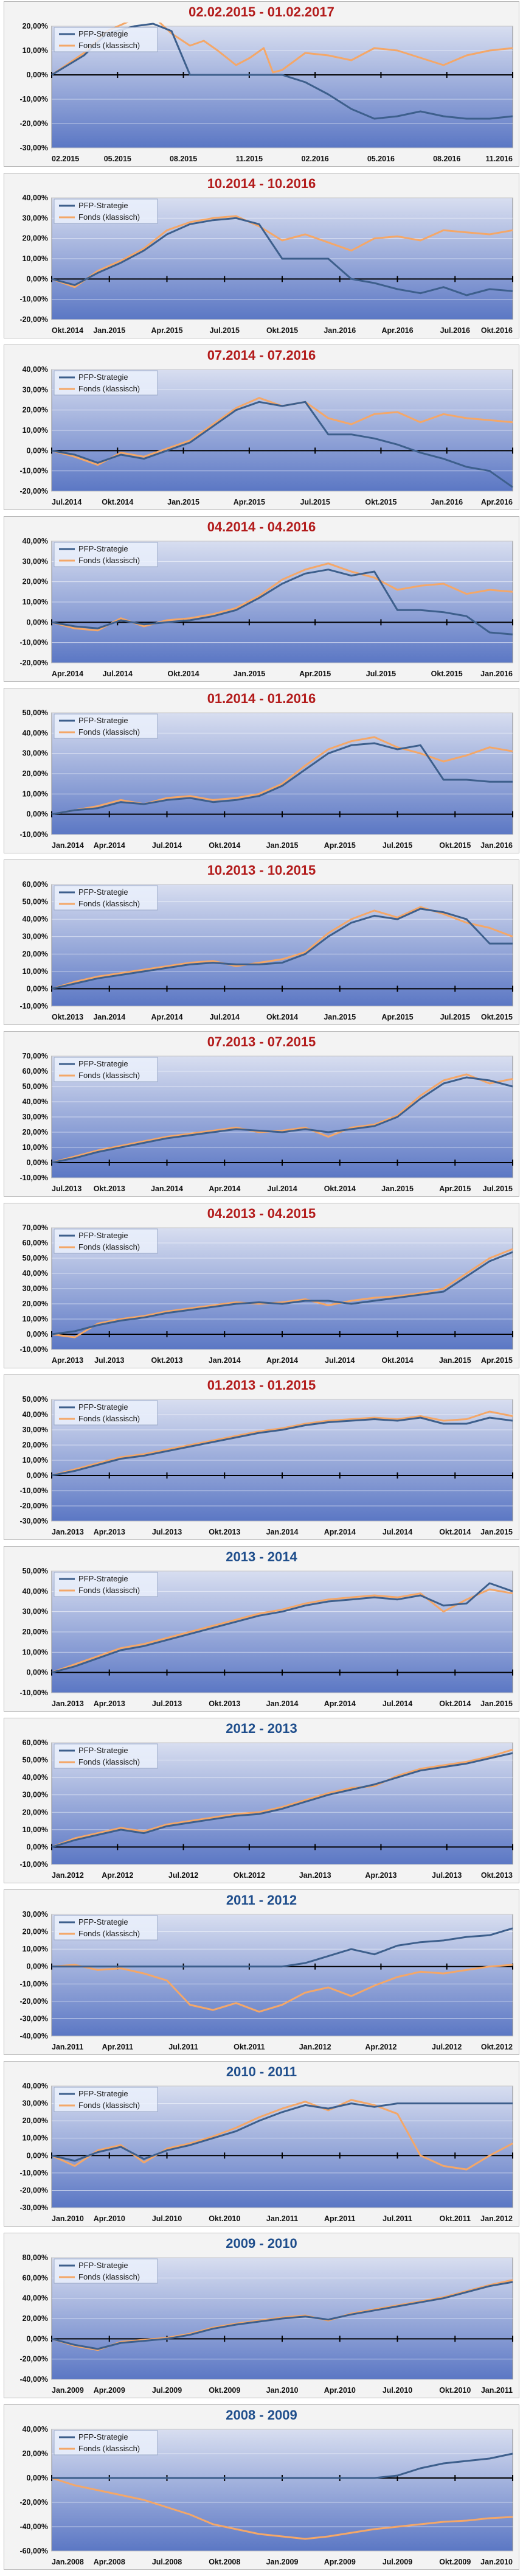 The width and height of the screenshot is (523, 2576). What do you see at coordinates (261, 698) in the screenshot?
I see `chart-title: 01.2014 - 01.2016` at bounding box center [261, 698].